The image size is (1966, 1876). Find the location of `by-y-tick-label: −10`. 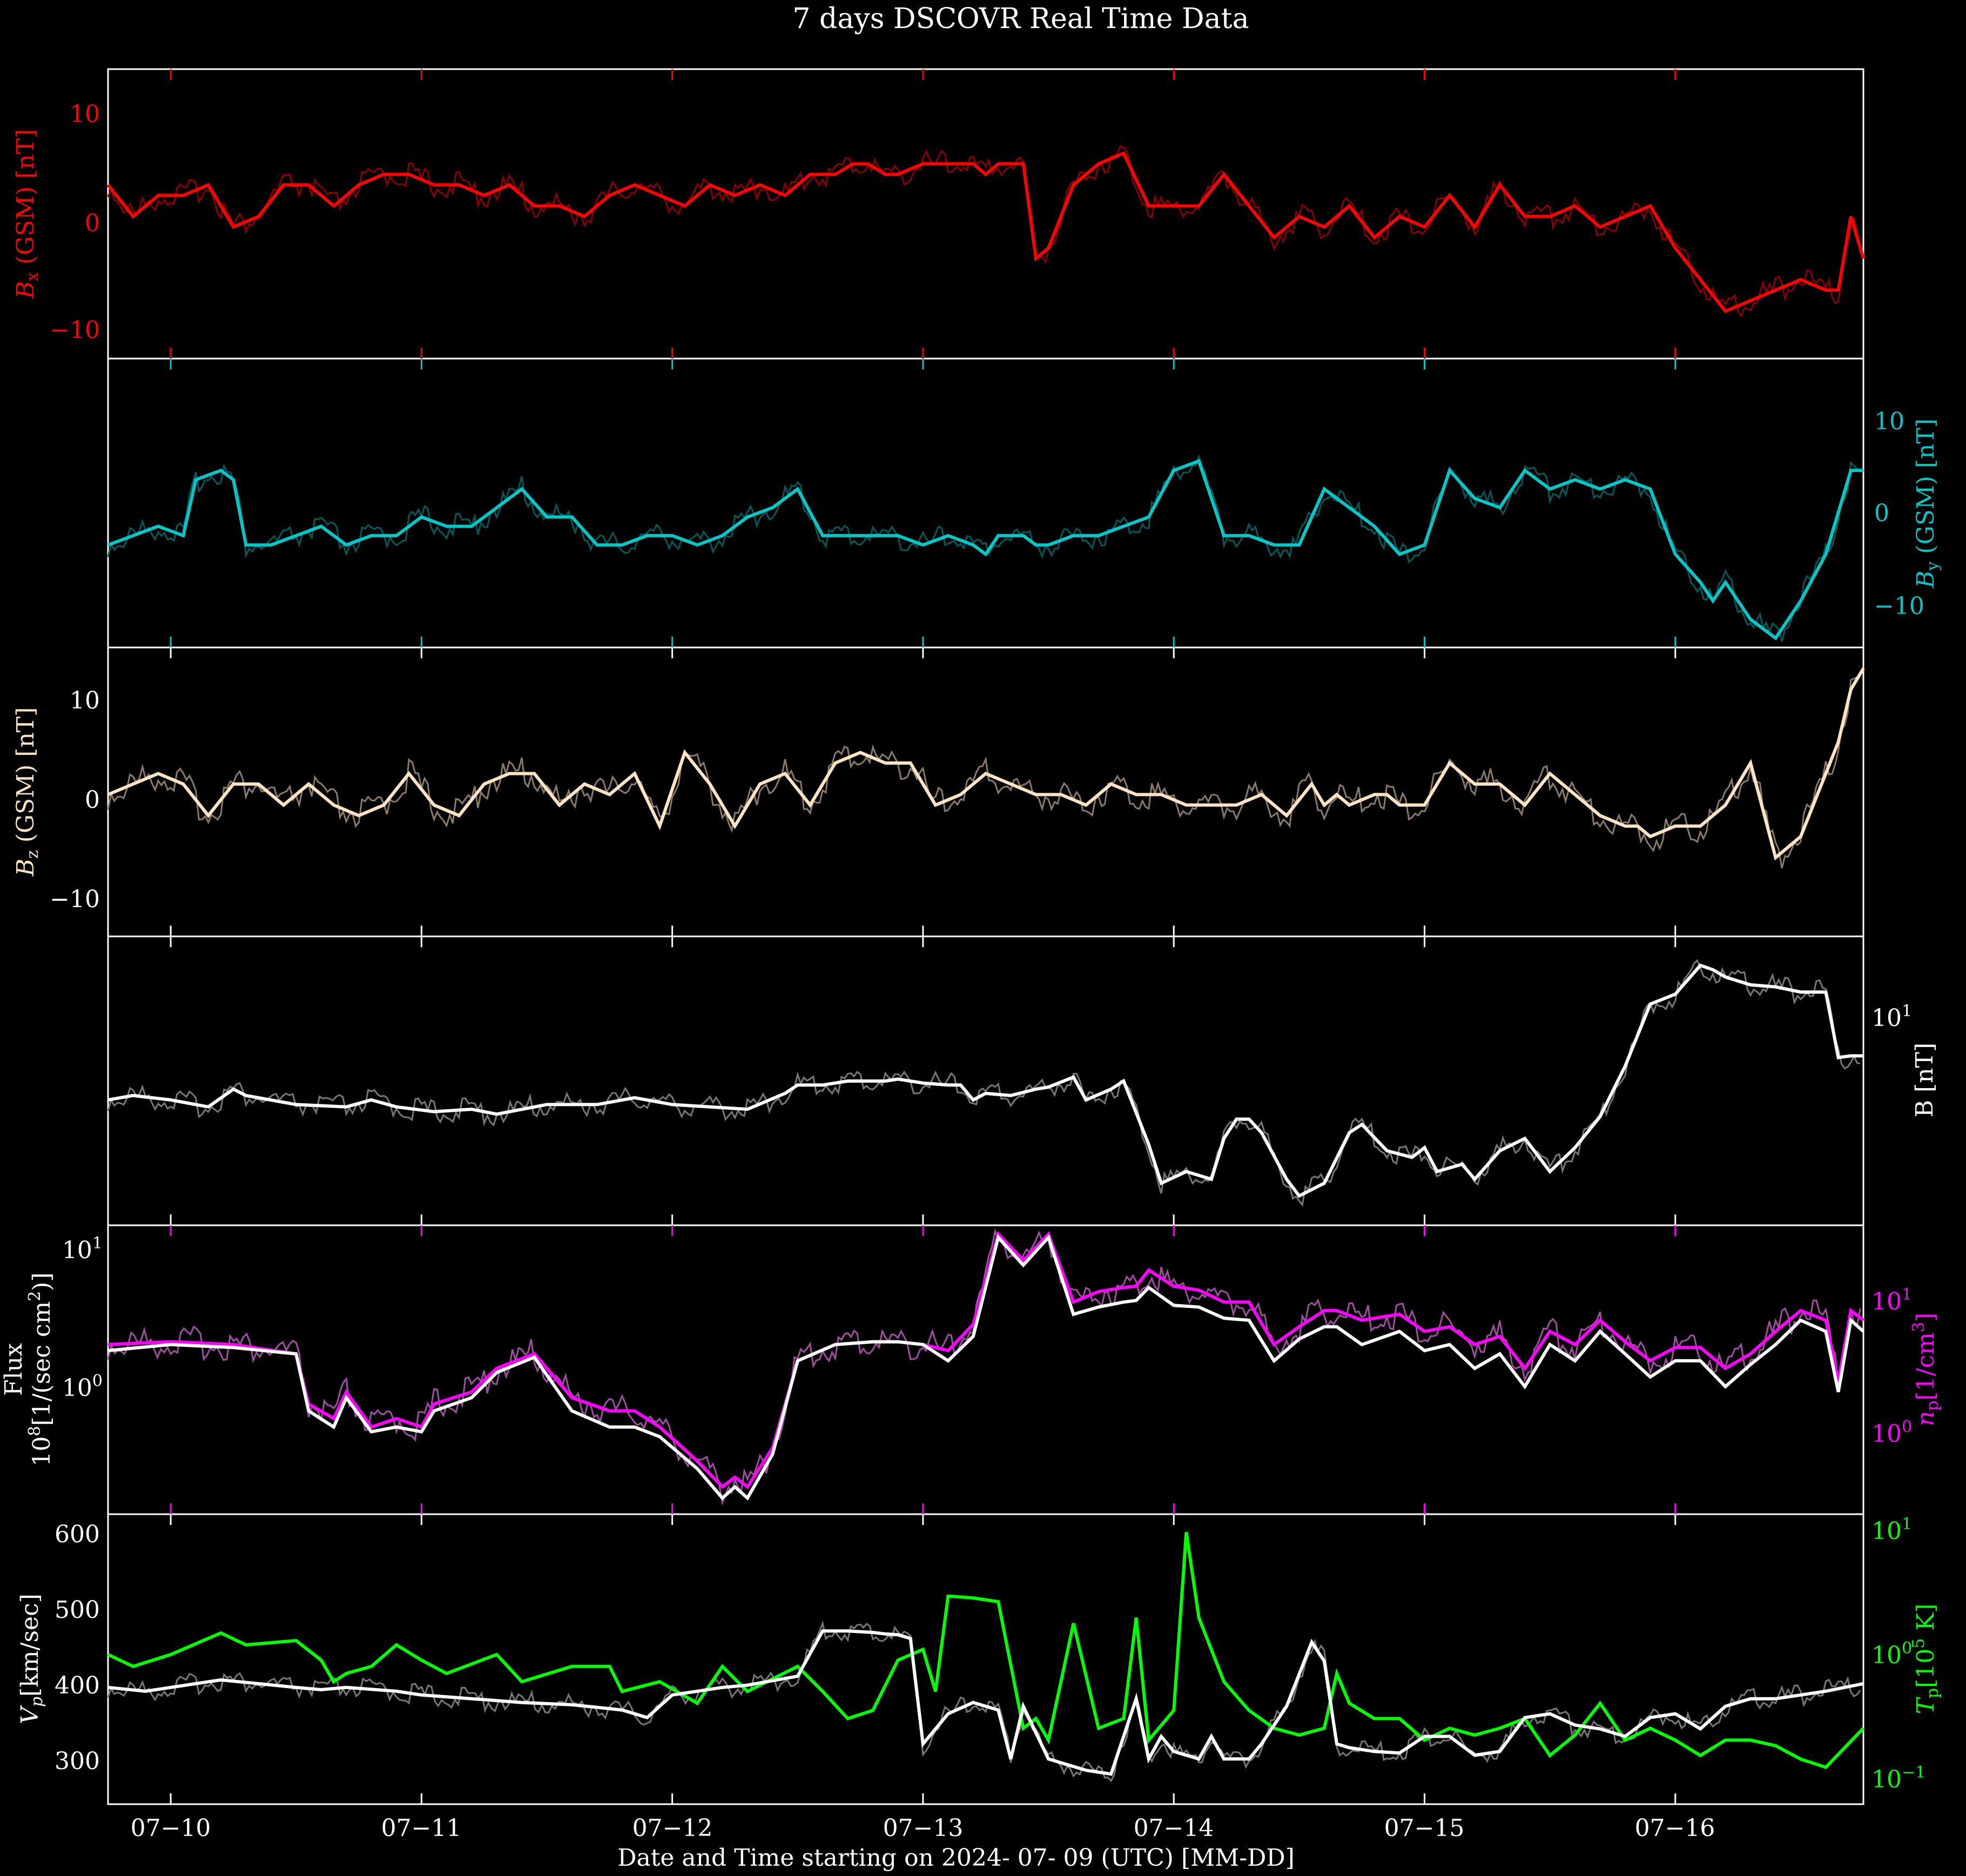

by-y-tick-label: −10 is located at coordinates (1899, 606).